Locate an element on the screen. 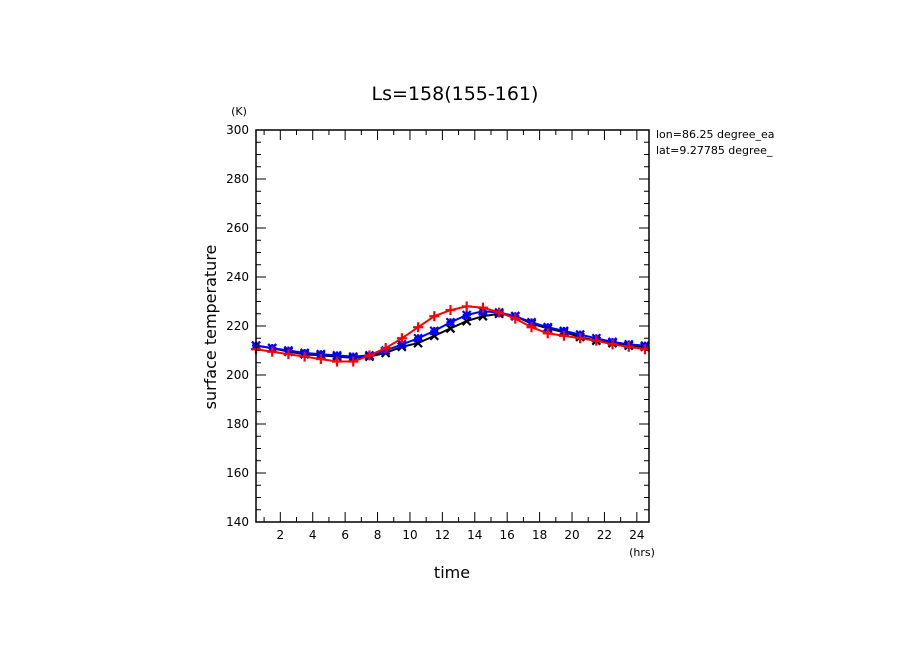  y-tick-label: 160 is located at coordinates (237, 473).